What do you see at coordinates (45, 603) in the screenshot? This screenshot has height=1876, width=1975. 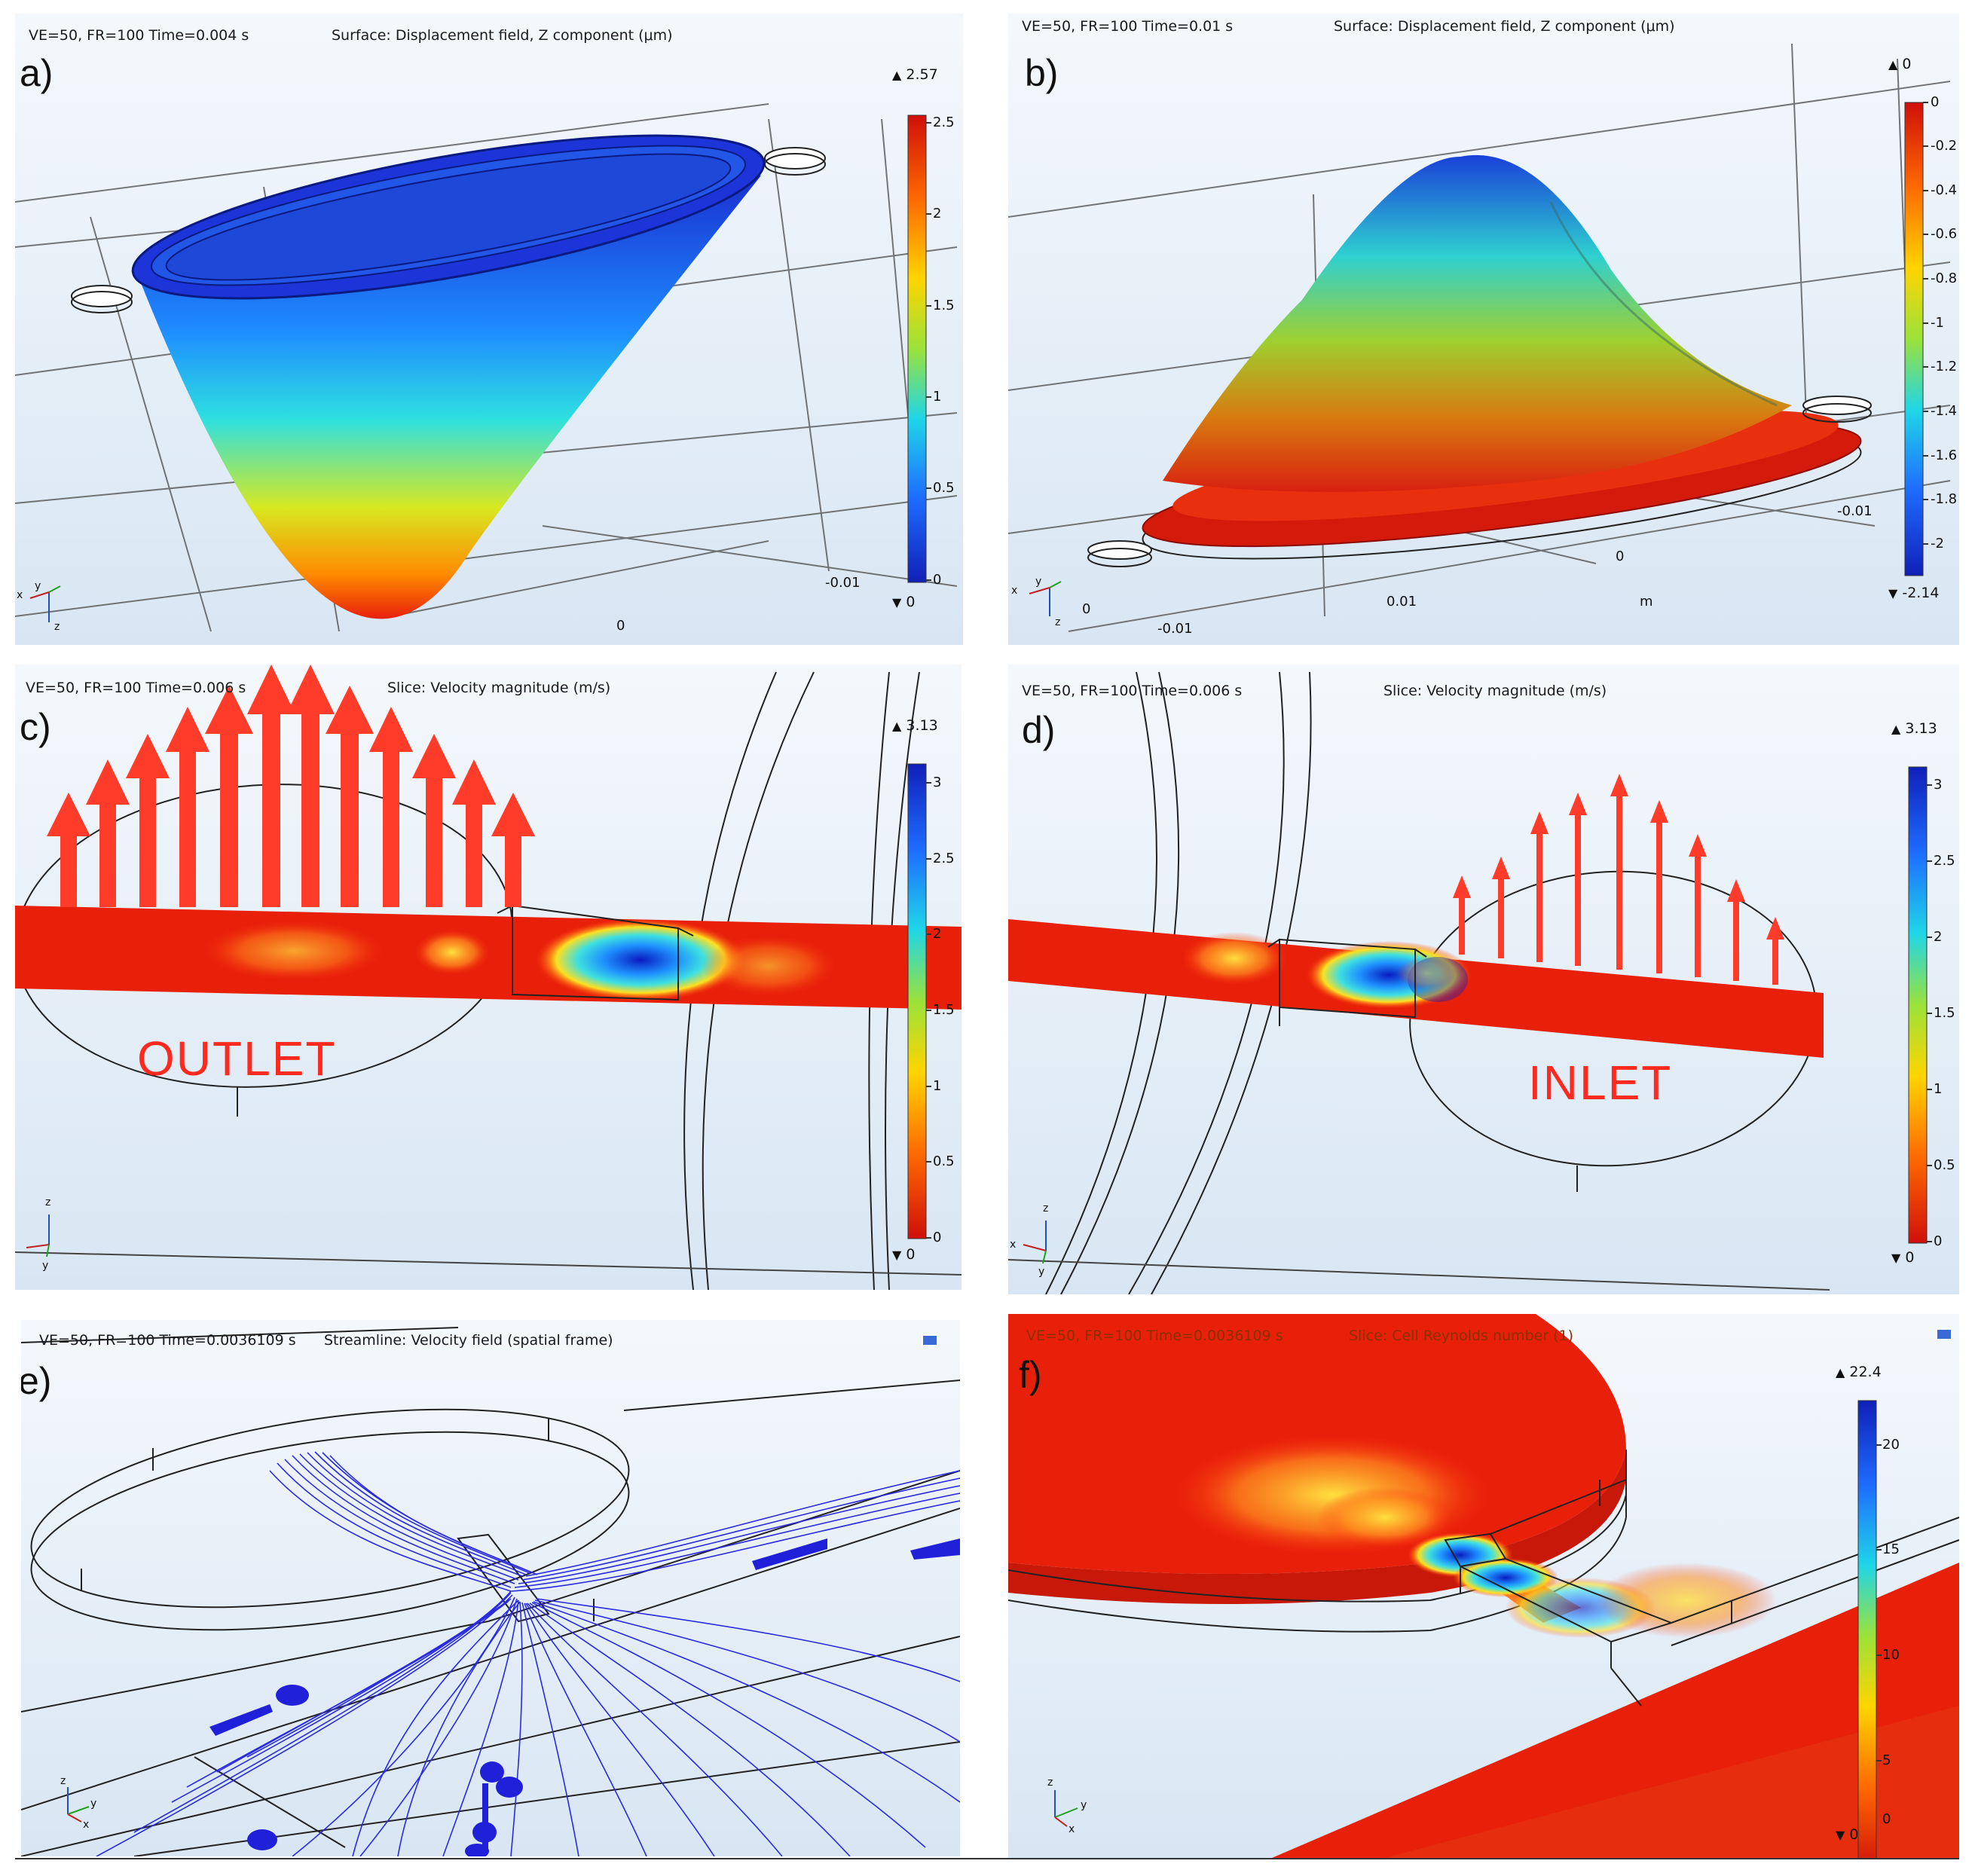 I see `panel-a-triad` at bounding box center [45, 603].